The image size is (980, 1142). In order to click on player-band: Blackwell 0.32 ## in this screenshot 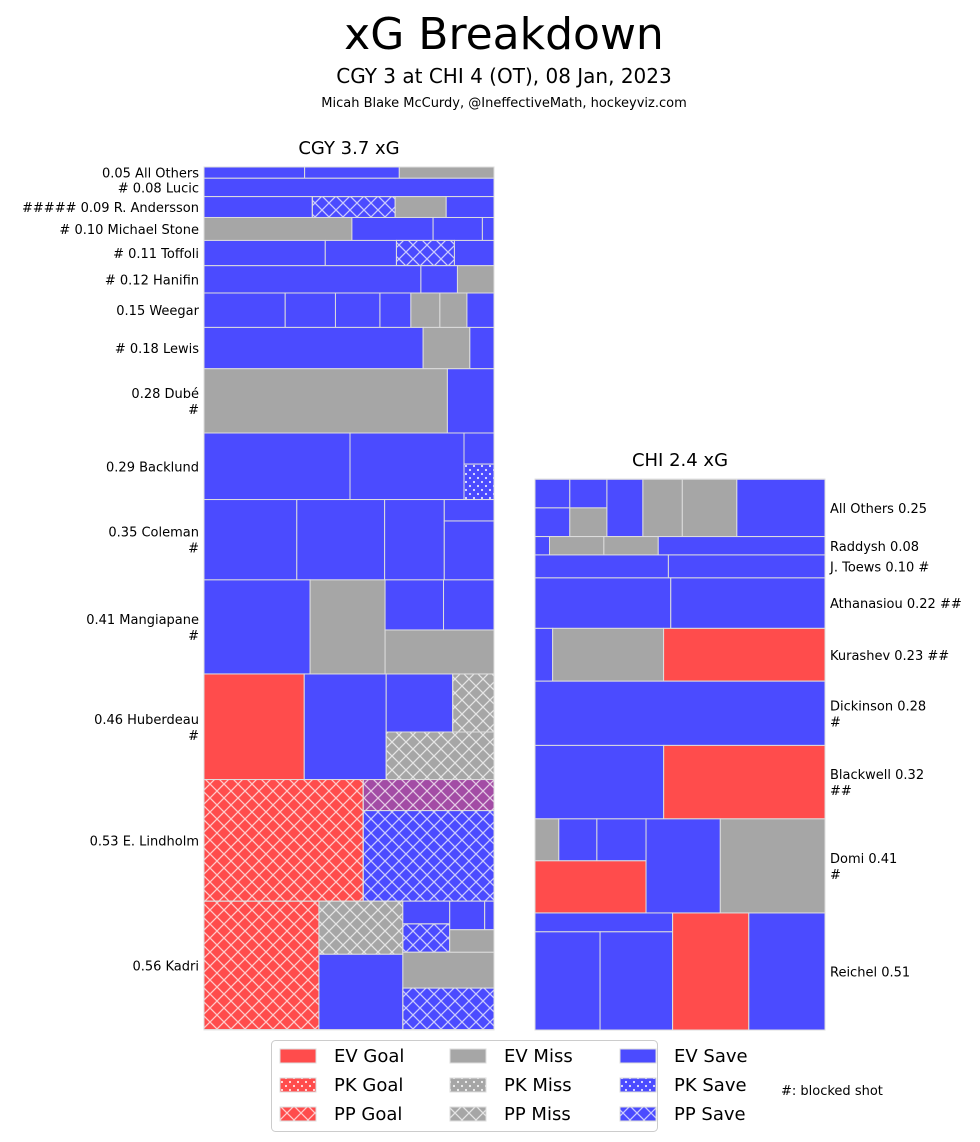, I will do `click(729, 782)`.